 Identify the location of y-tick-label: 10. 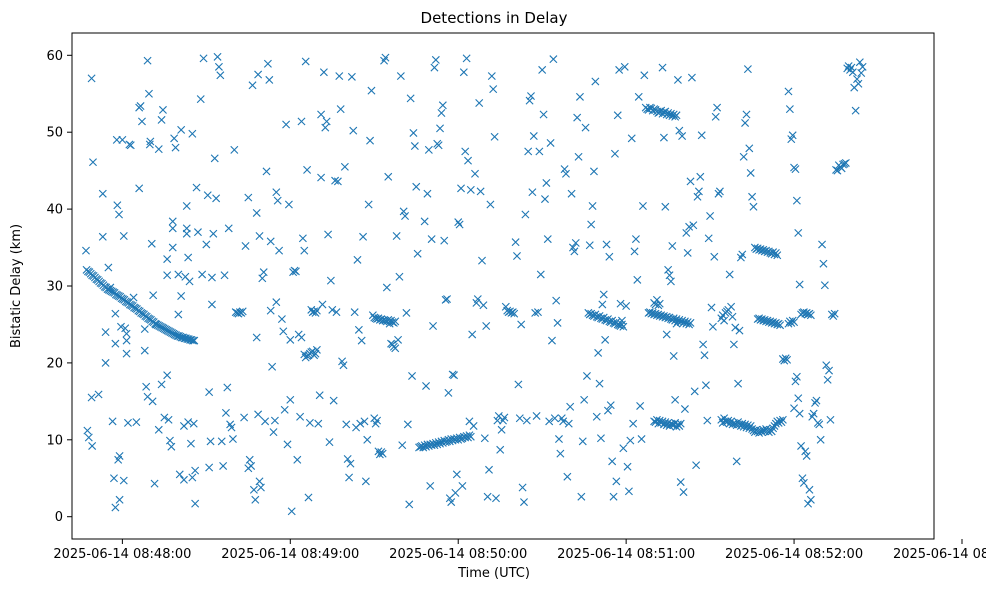
(54, 440).